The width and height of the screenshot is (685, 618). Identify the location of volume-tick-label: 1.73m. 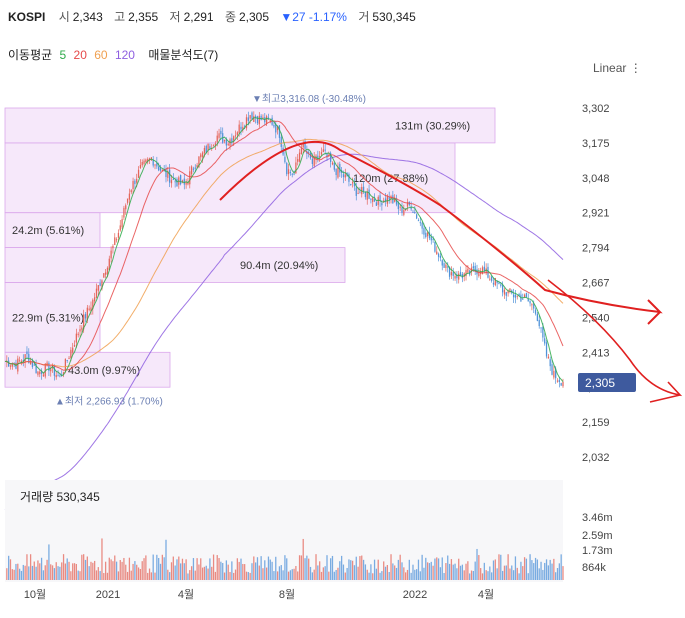
(597, 551).